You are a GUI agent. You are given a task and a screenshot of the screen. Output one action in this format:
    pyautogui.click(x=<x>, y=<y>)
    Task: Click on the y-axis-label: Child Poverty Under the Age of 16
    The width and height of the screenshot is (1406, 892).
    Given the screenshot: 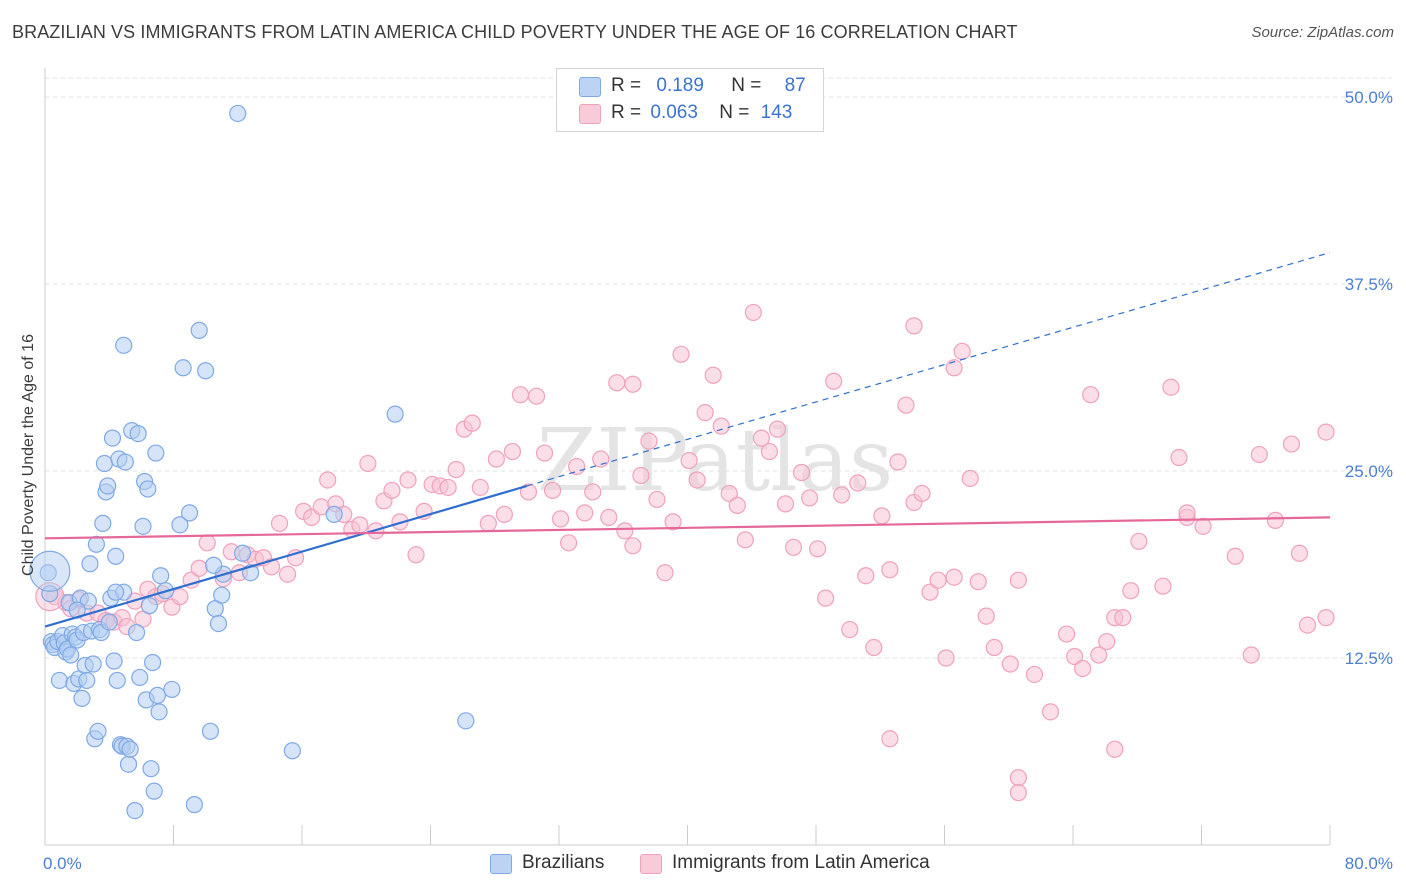 What is the action you would take?
    pyautogui.click(x=28, y=455)
    